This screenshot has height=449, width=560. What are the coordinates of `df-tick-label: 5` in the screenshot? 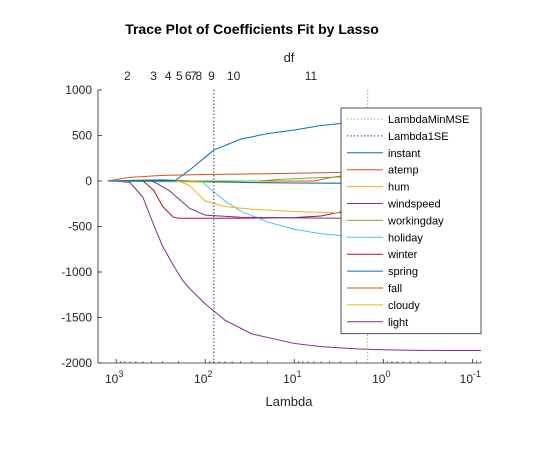 It's located at (179, 76).